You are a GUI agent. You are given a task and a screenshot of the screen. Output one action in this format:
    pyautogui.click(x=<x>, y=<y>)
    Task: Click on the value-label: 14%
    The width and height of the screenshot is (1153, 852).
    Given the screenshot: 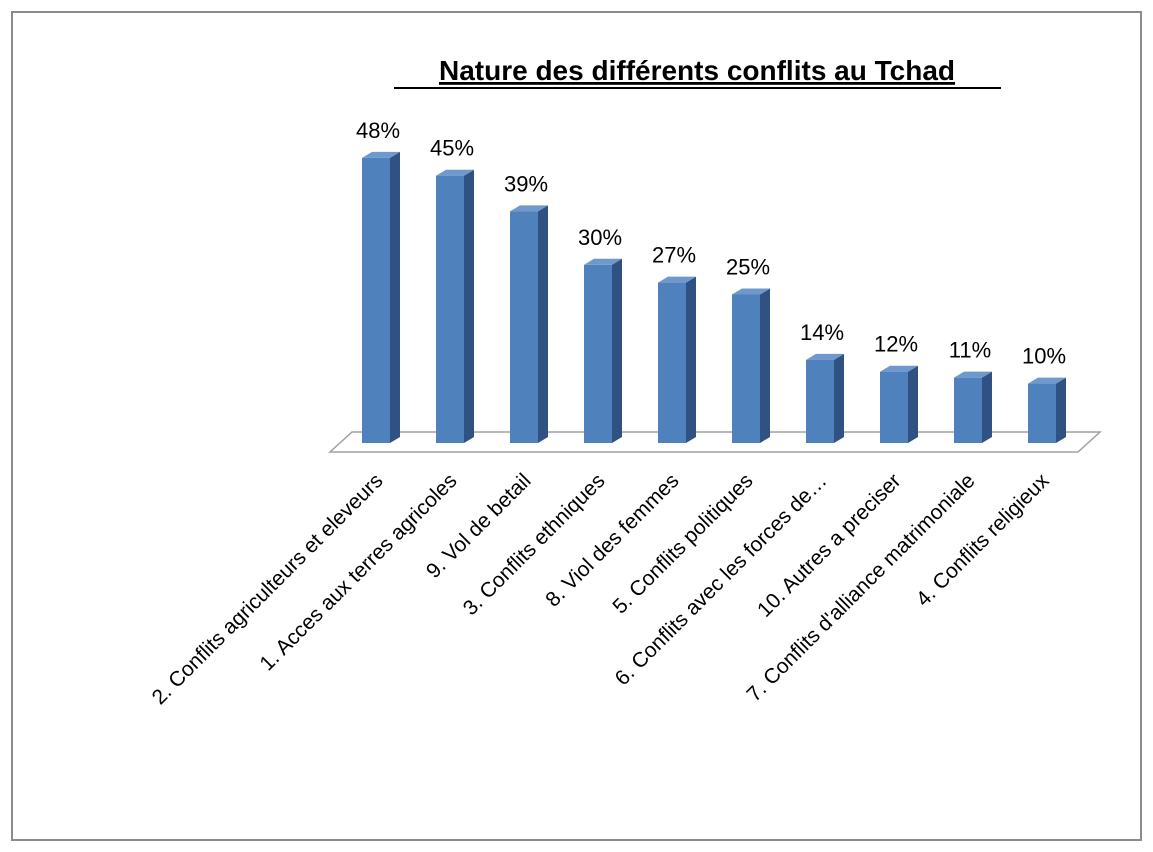 What is the action you would take?
    pyautogui.click(x=822, y=332)
    